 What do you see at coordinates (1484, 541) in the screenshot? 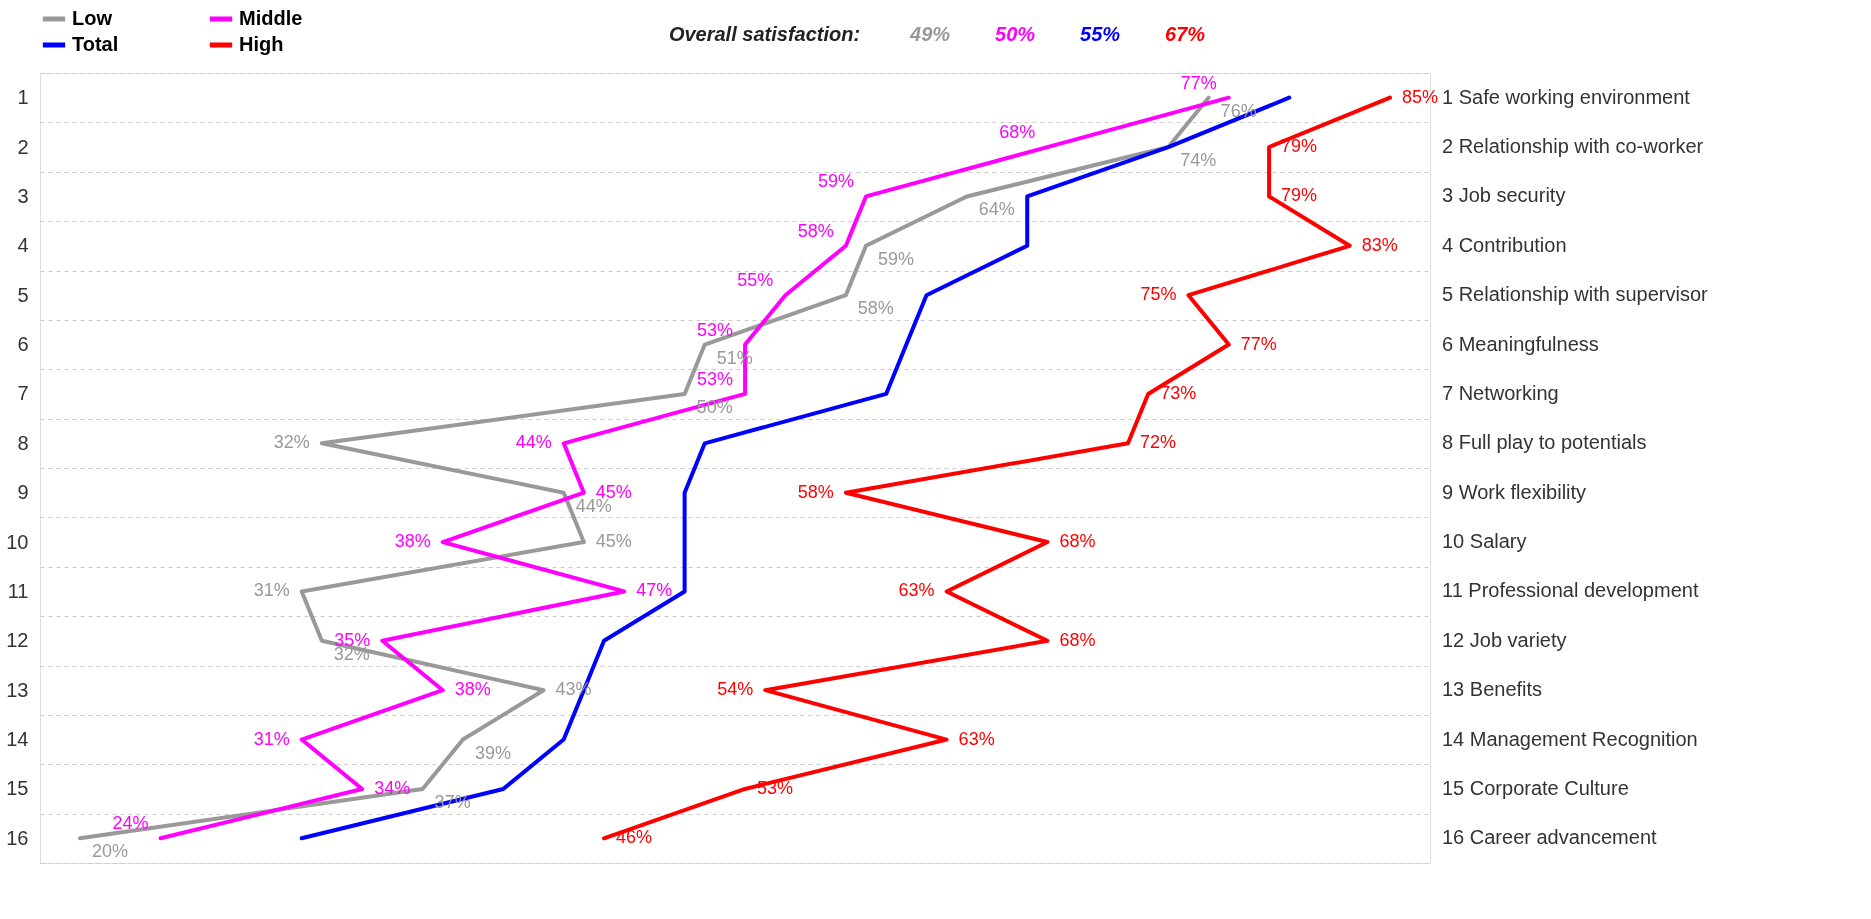
I see `y2-tick-label: 10 Salary` at bounding box center [1484, 541].